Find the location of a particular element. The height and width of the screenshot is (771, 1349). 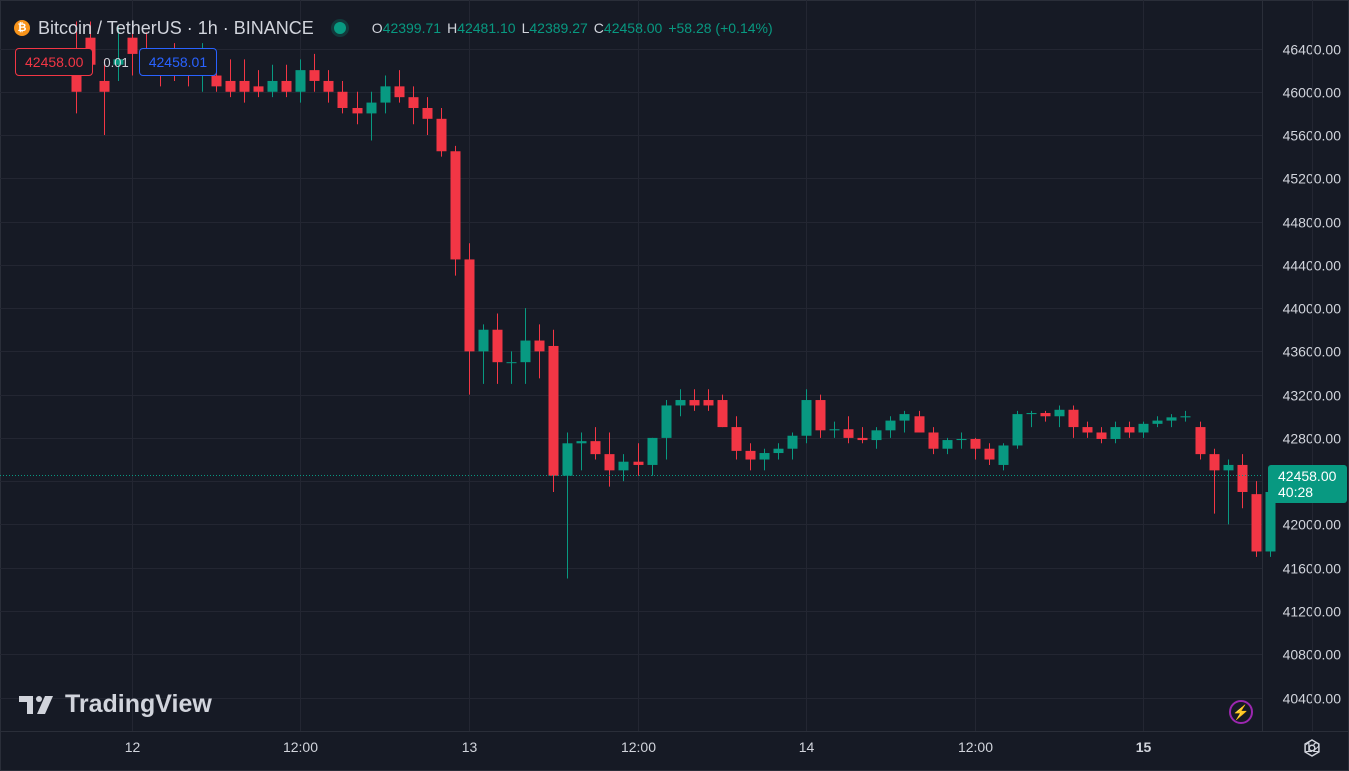

y-axis-tick-label: 41200.00 is located at coordinates (1312, 612).